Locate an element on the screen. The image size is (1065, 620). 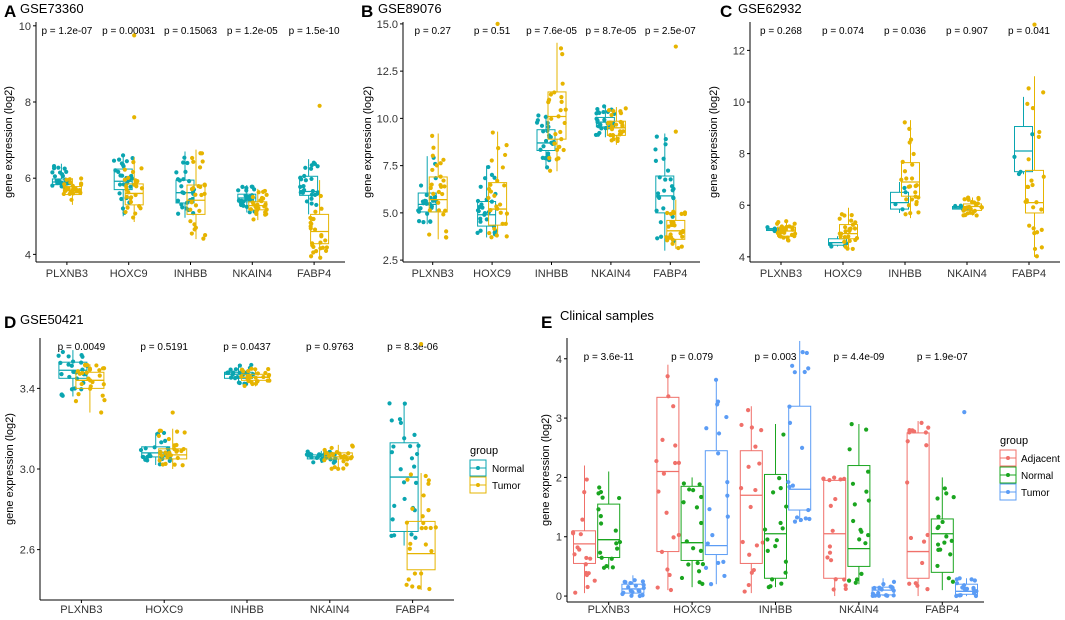
box-tumor-inhbb is located at coordinates (255, 377).